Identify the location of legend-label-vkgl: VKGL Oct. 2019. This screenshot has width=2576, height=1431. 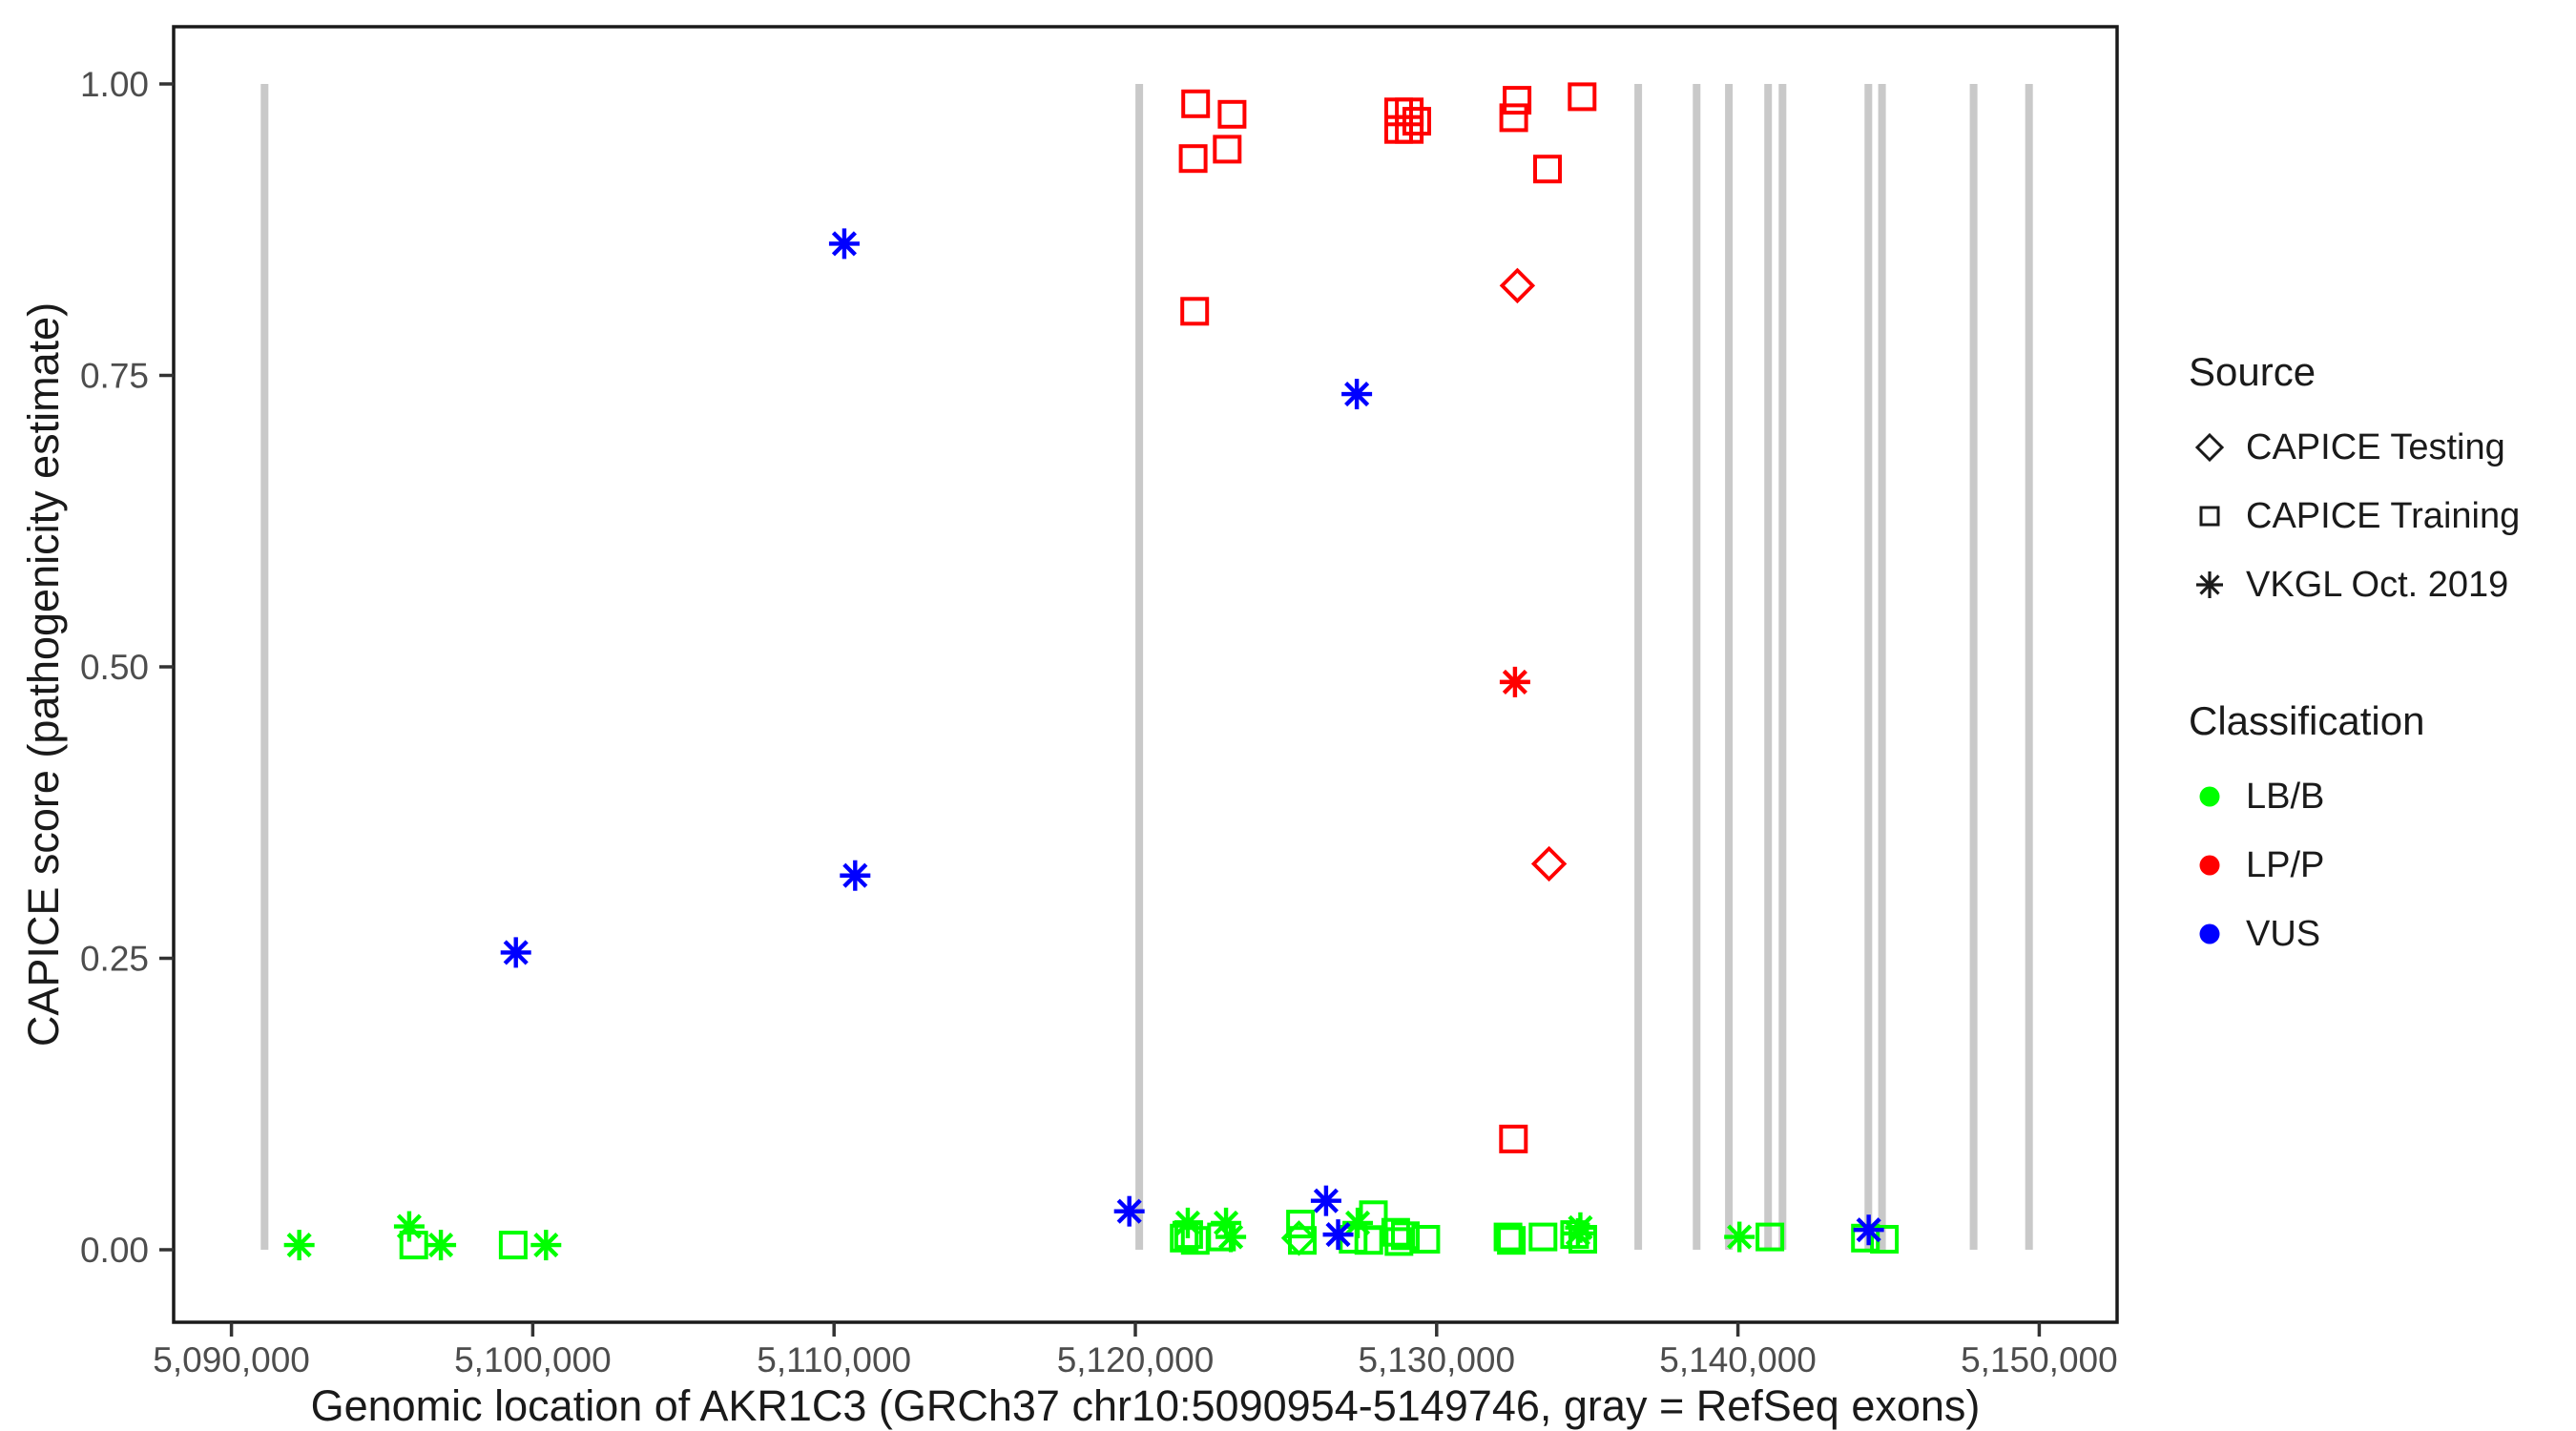
(2377, 584).